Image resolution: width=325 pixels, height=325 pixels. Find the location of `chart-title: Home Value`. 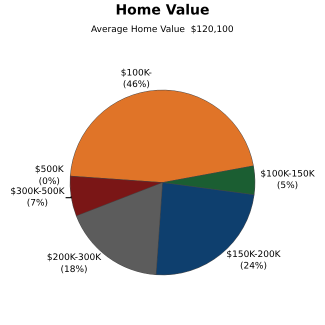

chart-title: Home Value is located at coordinates (162, 10).